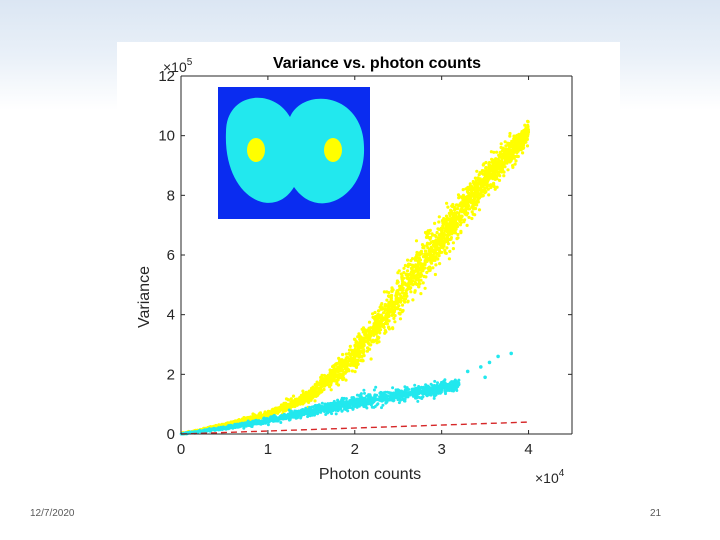 The image size is (720, 540). I want to click on series-peripheral-points, so click(346, 393).